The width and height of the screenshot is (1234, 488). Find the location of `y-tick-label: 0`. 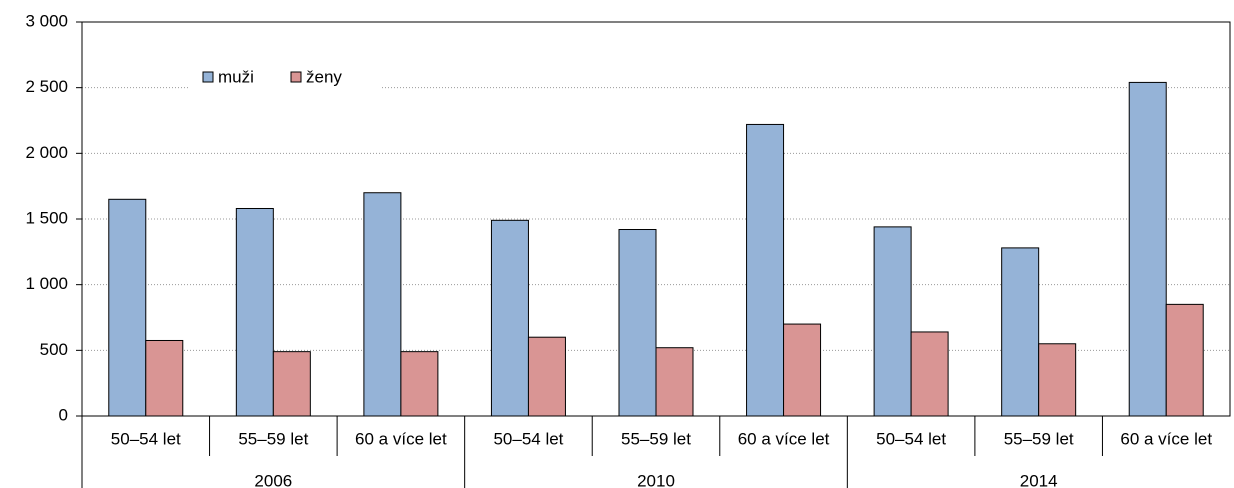

y-tick-label: 0 is located at coordinates (63, 414).